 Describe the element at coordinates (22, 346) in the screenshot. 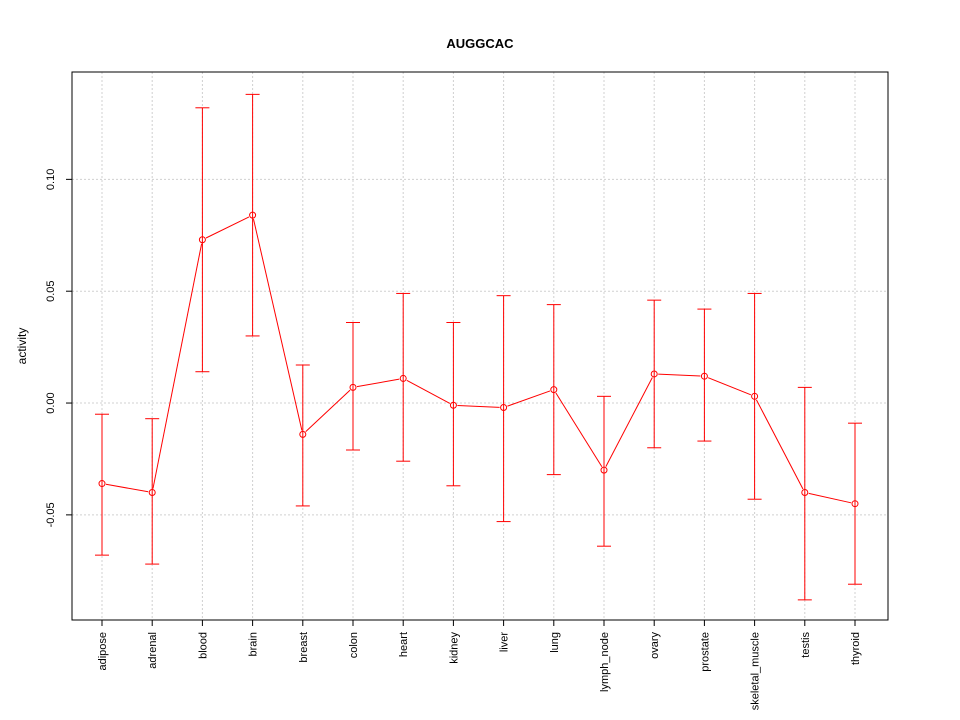

I see `y-axis-label: activity` at that location.